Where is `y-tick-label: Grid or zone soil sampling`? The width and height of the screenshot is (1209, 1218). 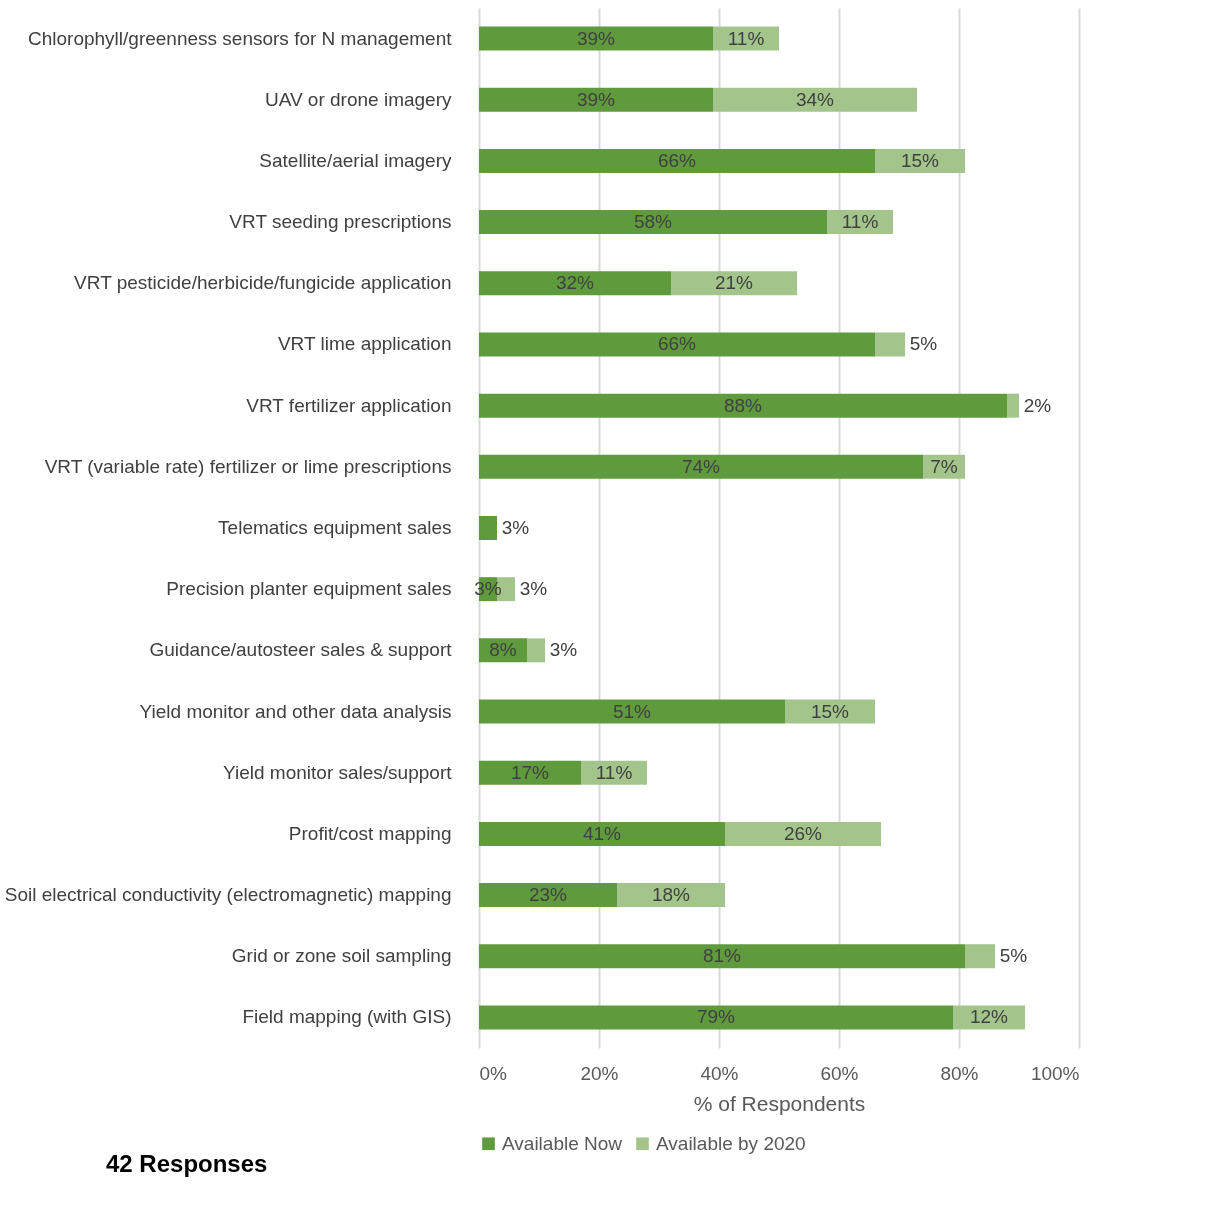 y-tick-label: Grid or zone soil sampling is located at coordinates (341, 956).